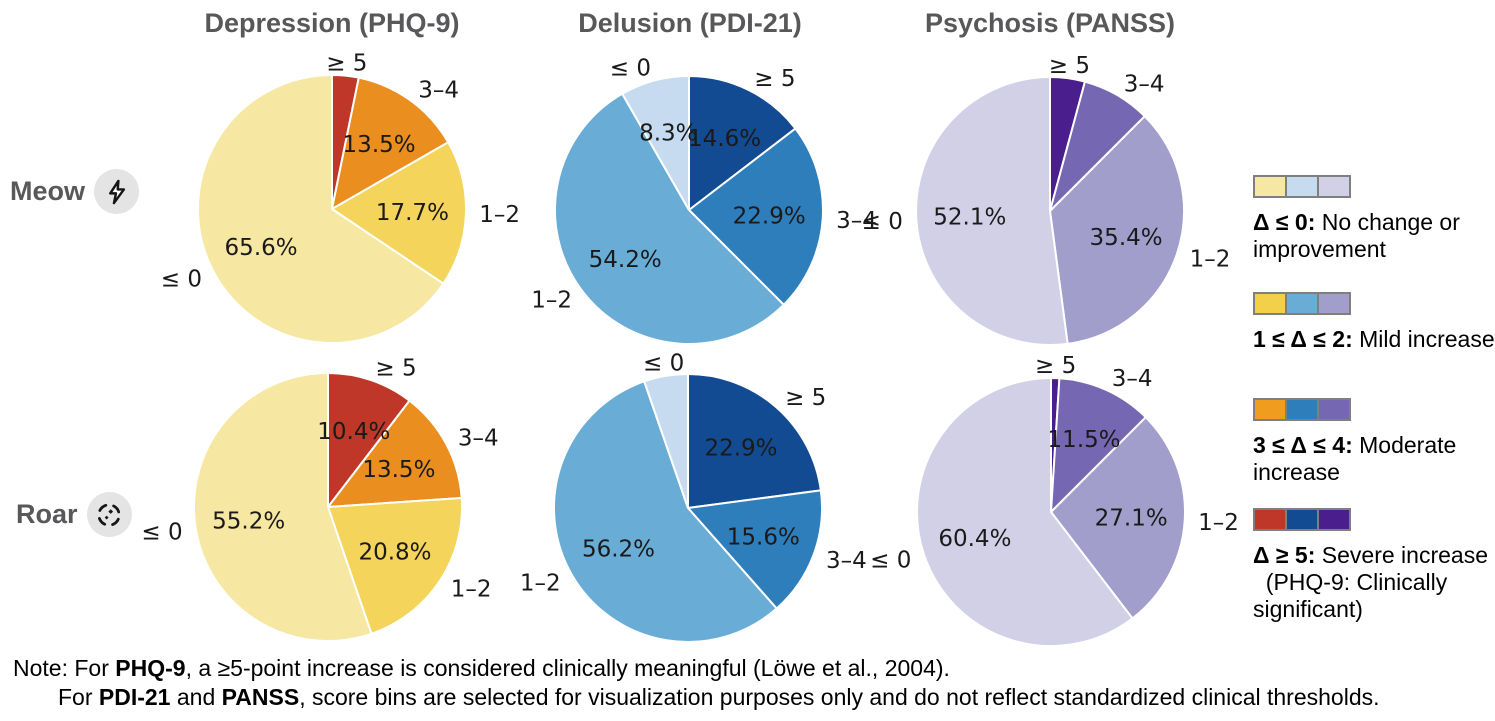 The image size is (1495, 721). I want to click on lightning-bolt-icon, so click(117, 191).